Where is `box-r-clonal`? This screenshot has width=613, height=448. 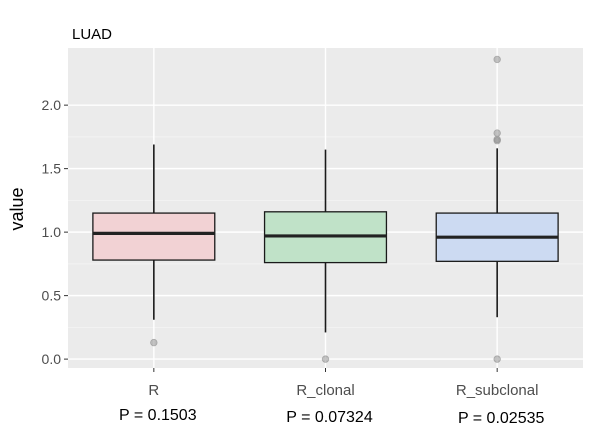
box-r-clonal is located at coordinates (325, 256).